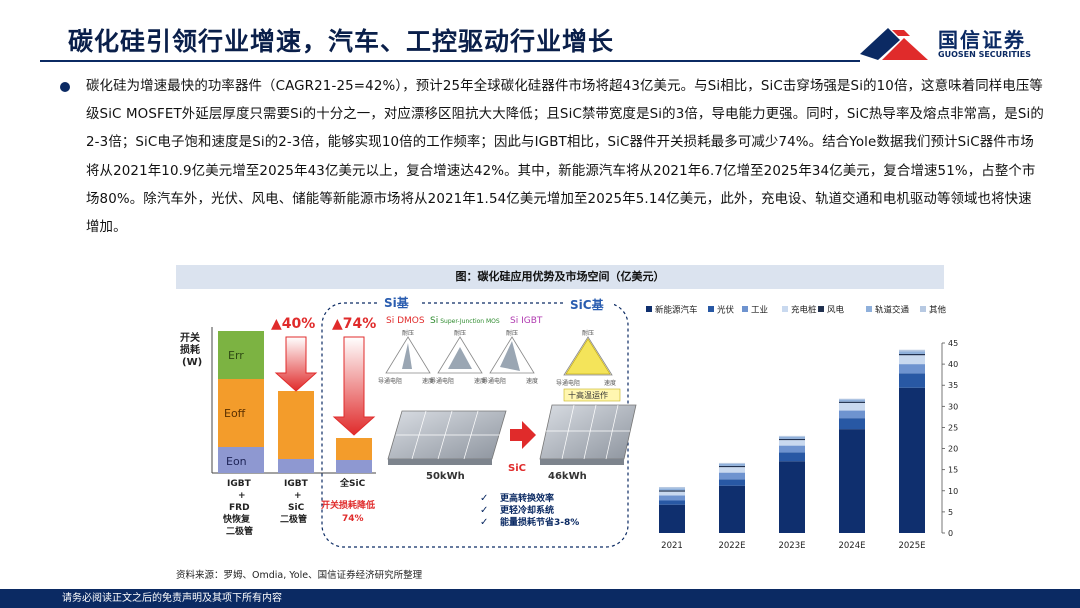 This screenshot has height=608, width=1080. I want to click on bar3-eoff, so click(354, 449).